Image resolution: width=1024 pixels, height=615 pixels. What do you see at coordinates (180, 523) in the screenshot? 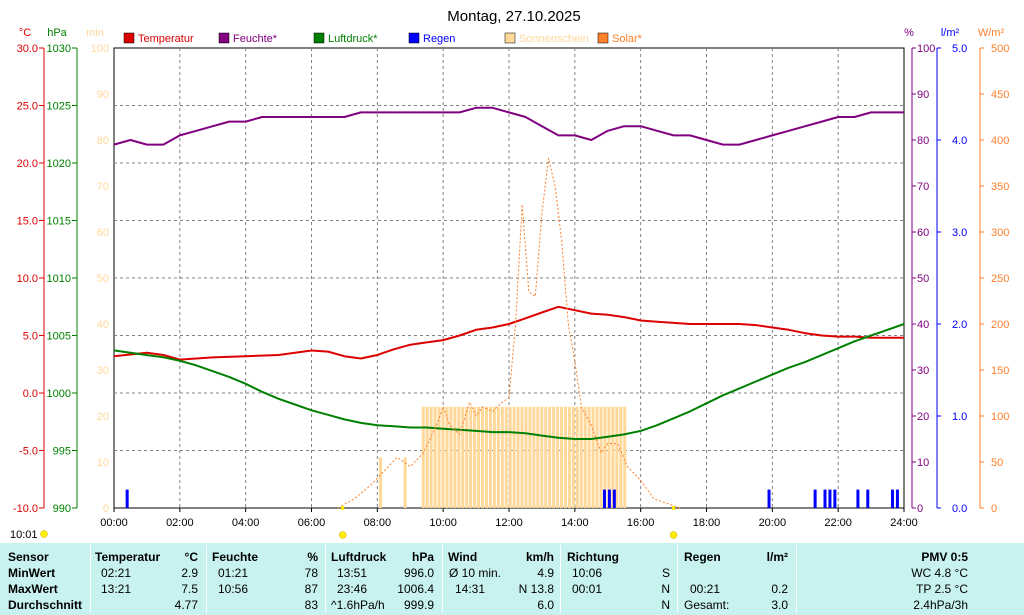
I see `x-tick-label: 02:00` at bounding box center [180, 523].